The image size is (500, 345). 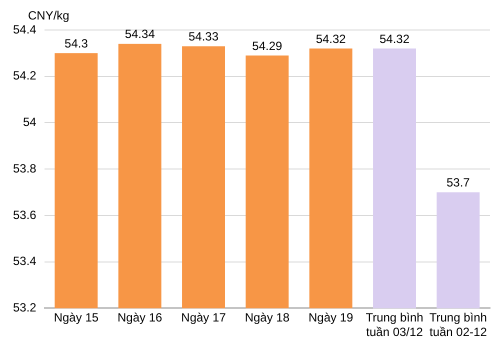 I want to click on y-tick-label: 54.4, so click(x=24, y=29).